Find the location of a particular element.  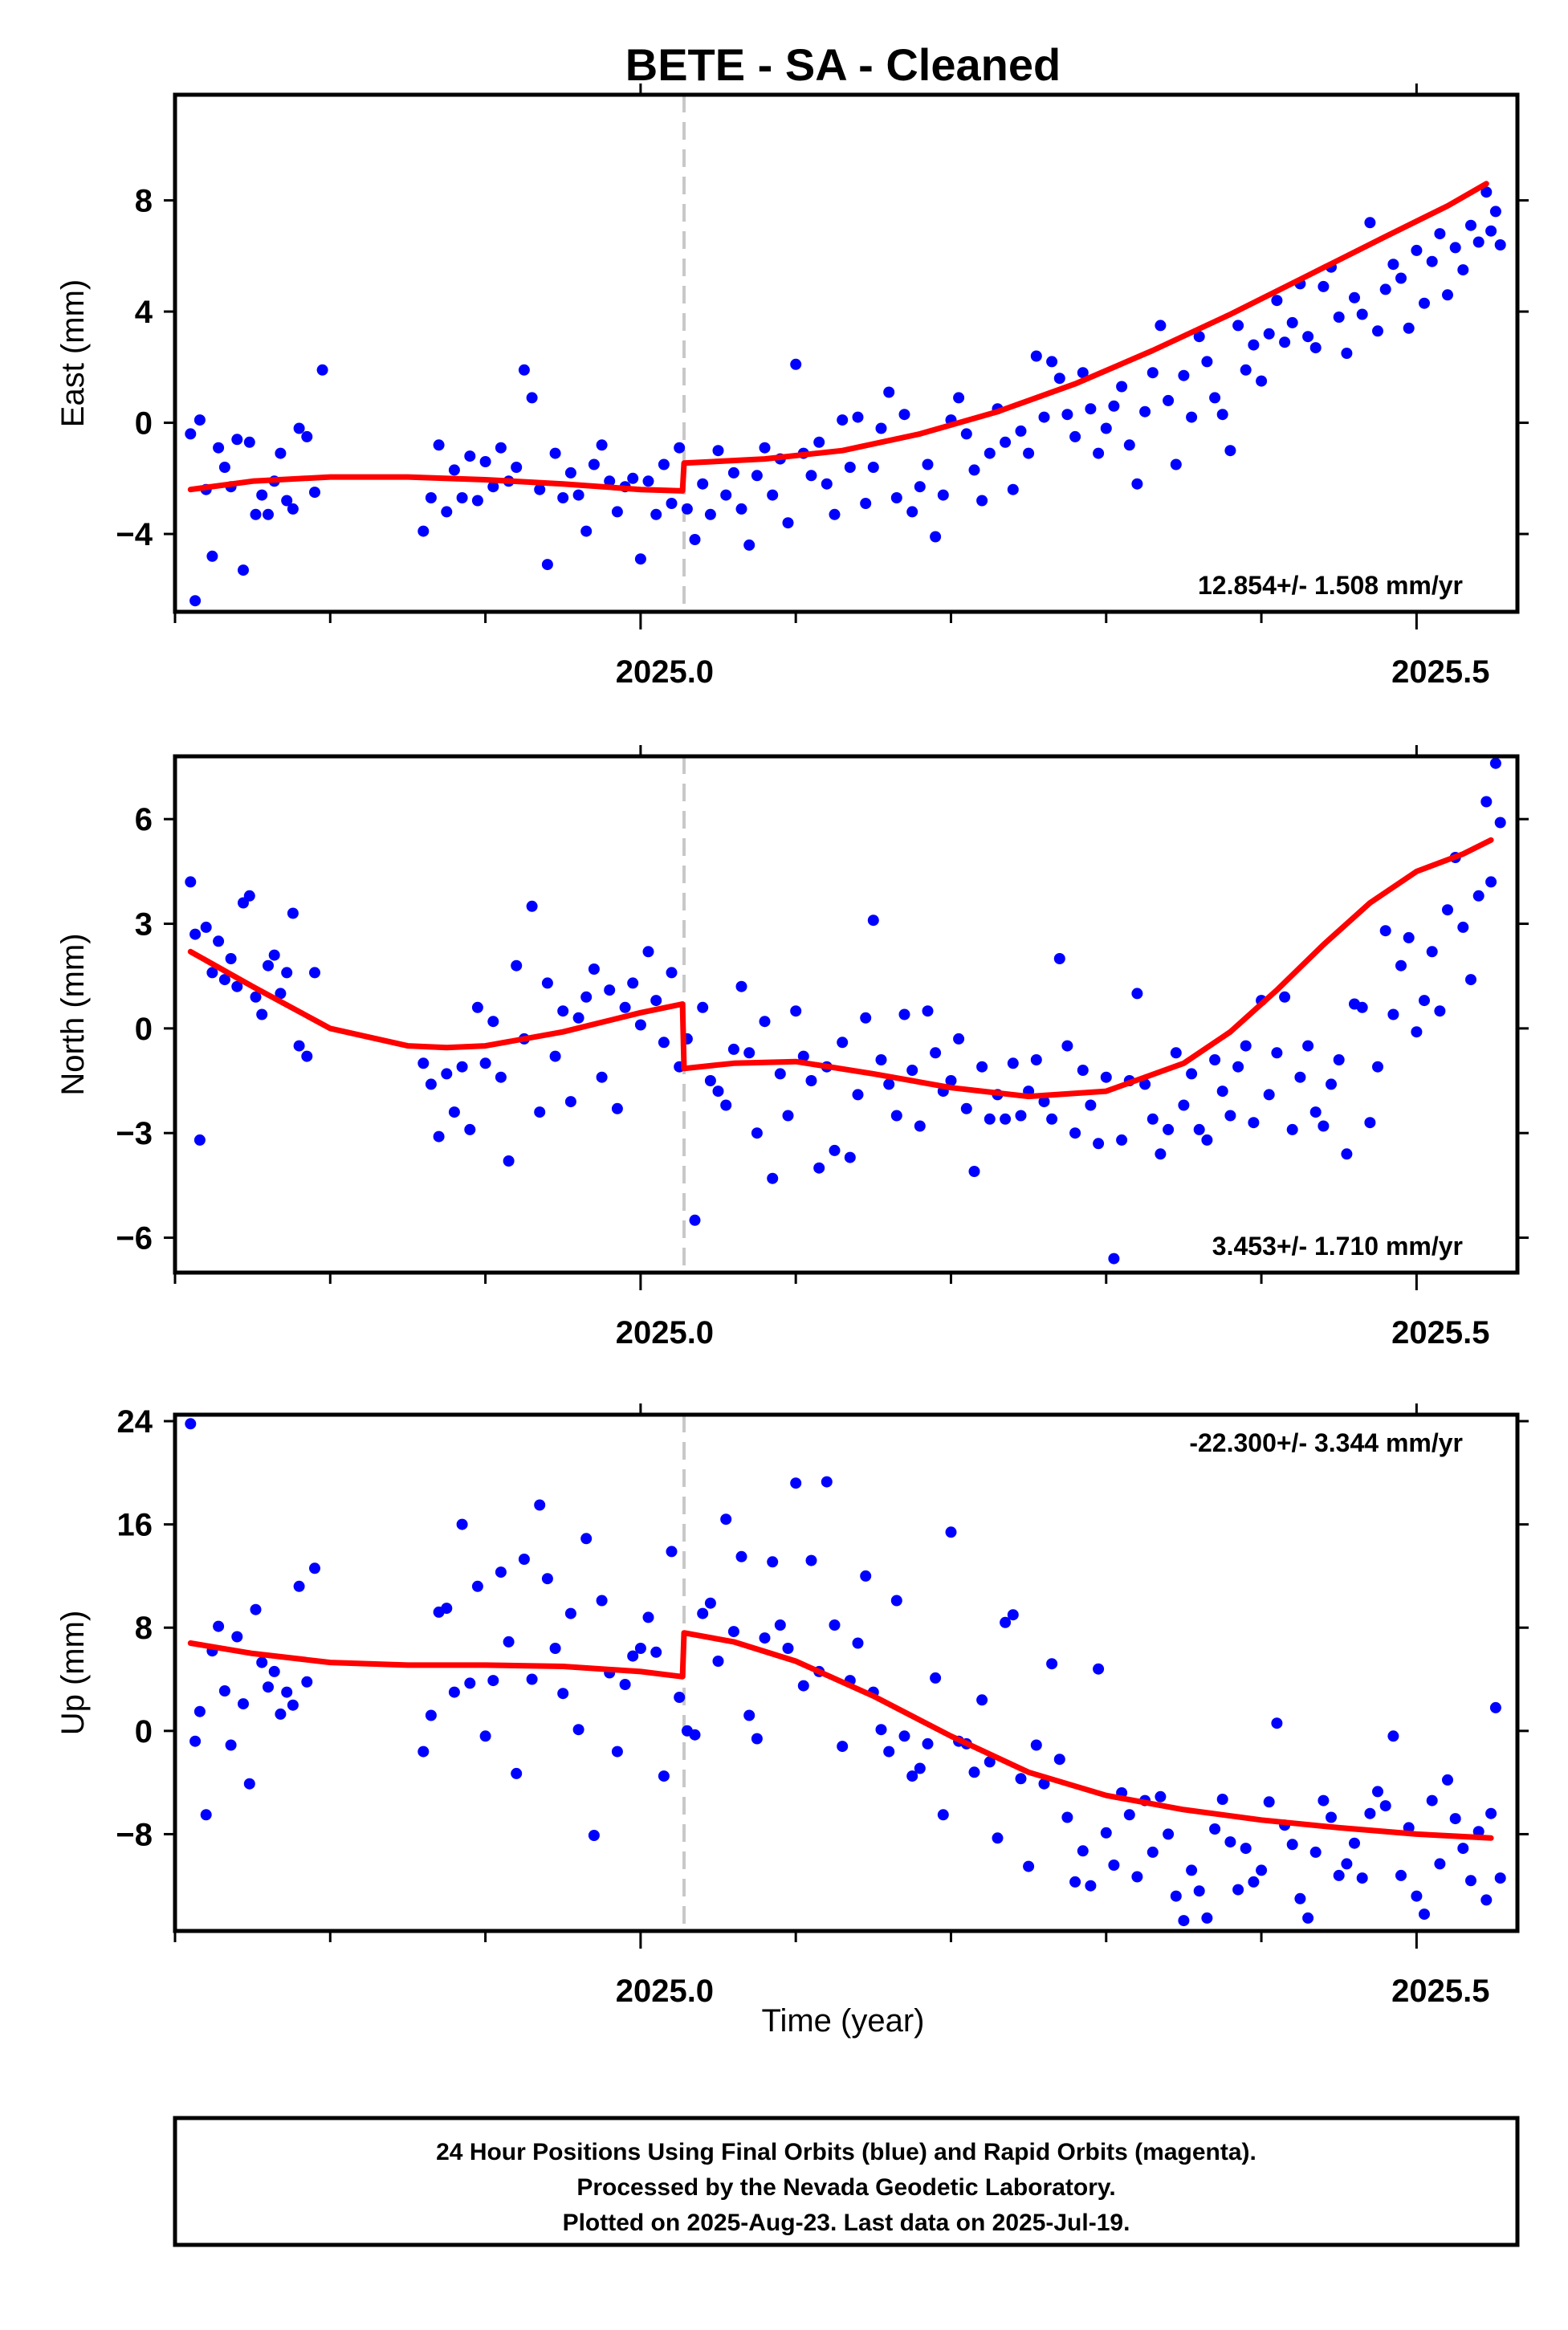

up-fit-line is located at coordinates (840, 1735).